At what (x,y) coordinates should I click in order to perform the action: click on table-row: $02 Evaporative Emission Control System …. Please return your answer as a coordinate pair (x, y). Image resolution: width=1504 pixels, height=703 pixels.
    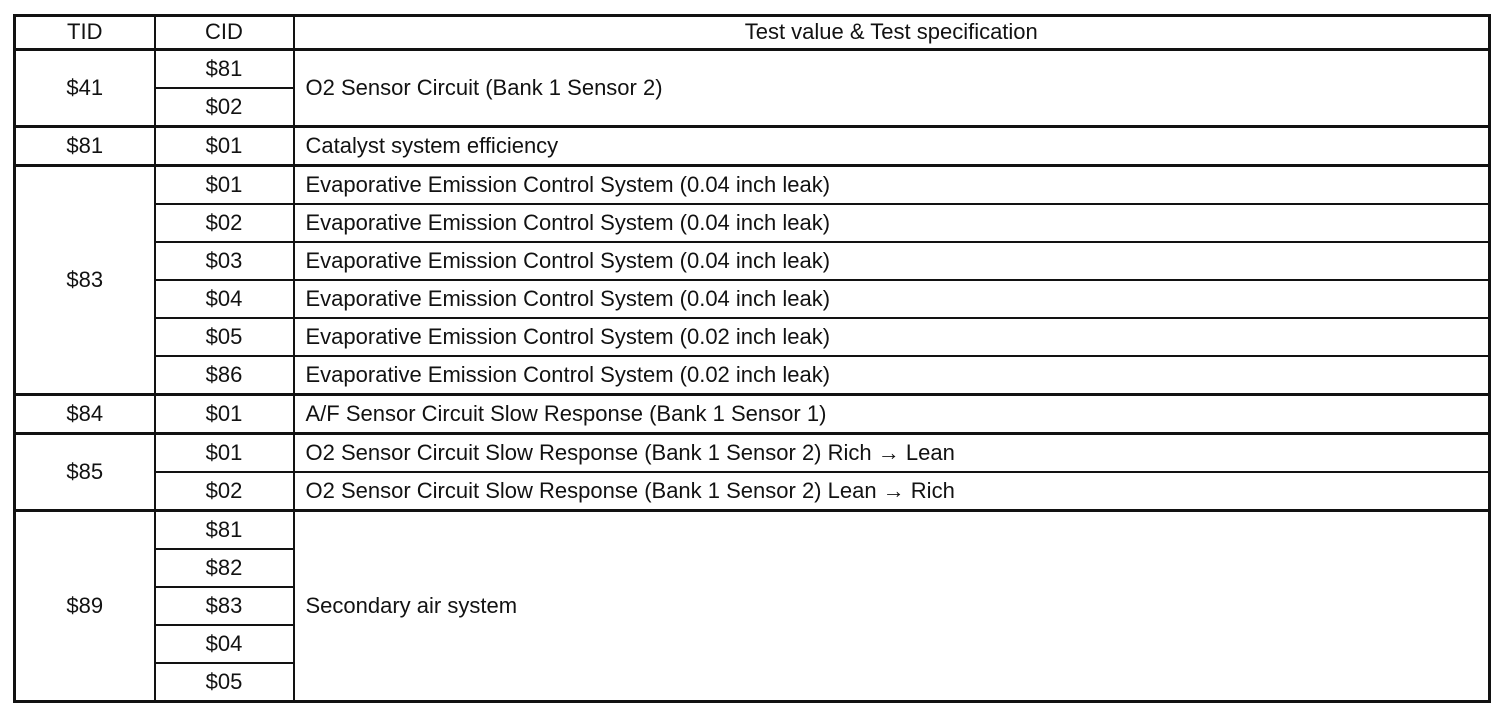
    Looking at the image, I should click on (753, 223).